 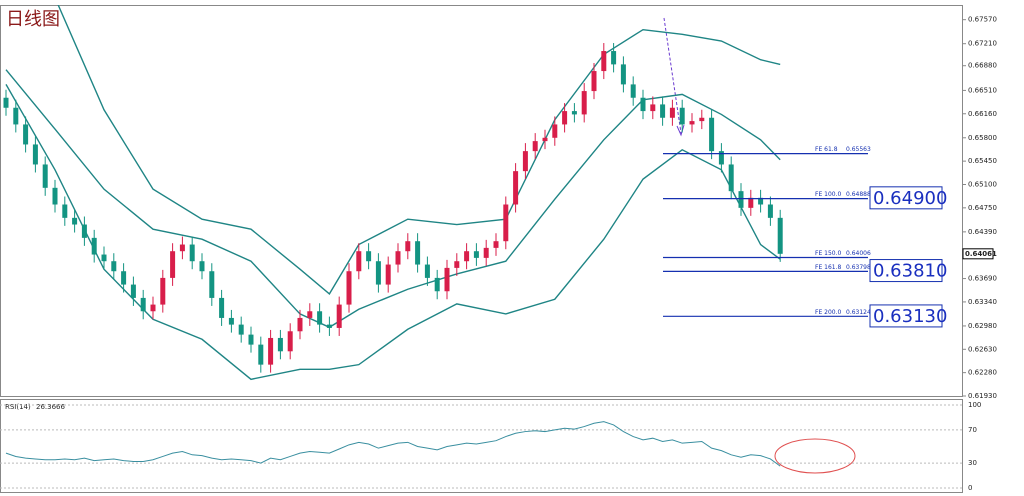 I want to click on y-tick-label: 0.62630, so click(x=982, y=349).